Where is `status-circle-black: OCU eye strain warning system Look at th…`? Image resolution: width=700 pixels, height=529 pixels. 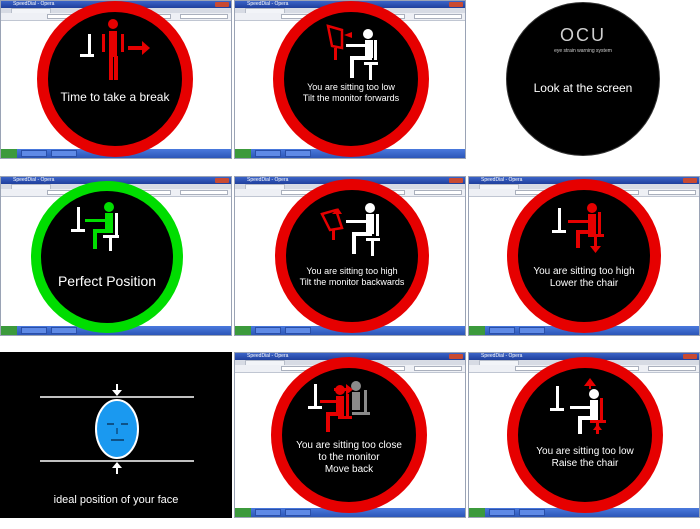
status-circle-black: OCU eye strain warning system Look at th… is located at coordinates (583, 79).